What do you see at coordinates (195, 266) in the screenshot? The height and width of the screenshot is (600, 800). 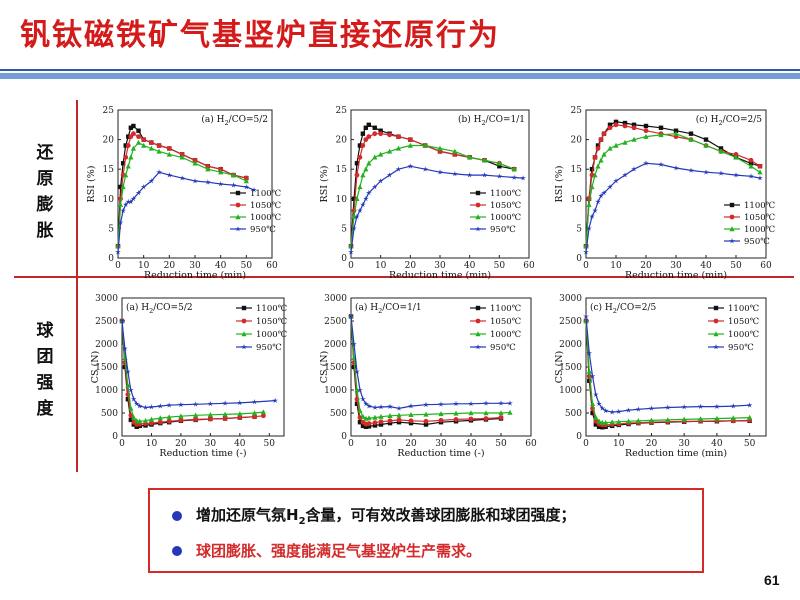 I see `x-tick-label: 30` at bounding box center [195, 266].